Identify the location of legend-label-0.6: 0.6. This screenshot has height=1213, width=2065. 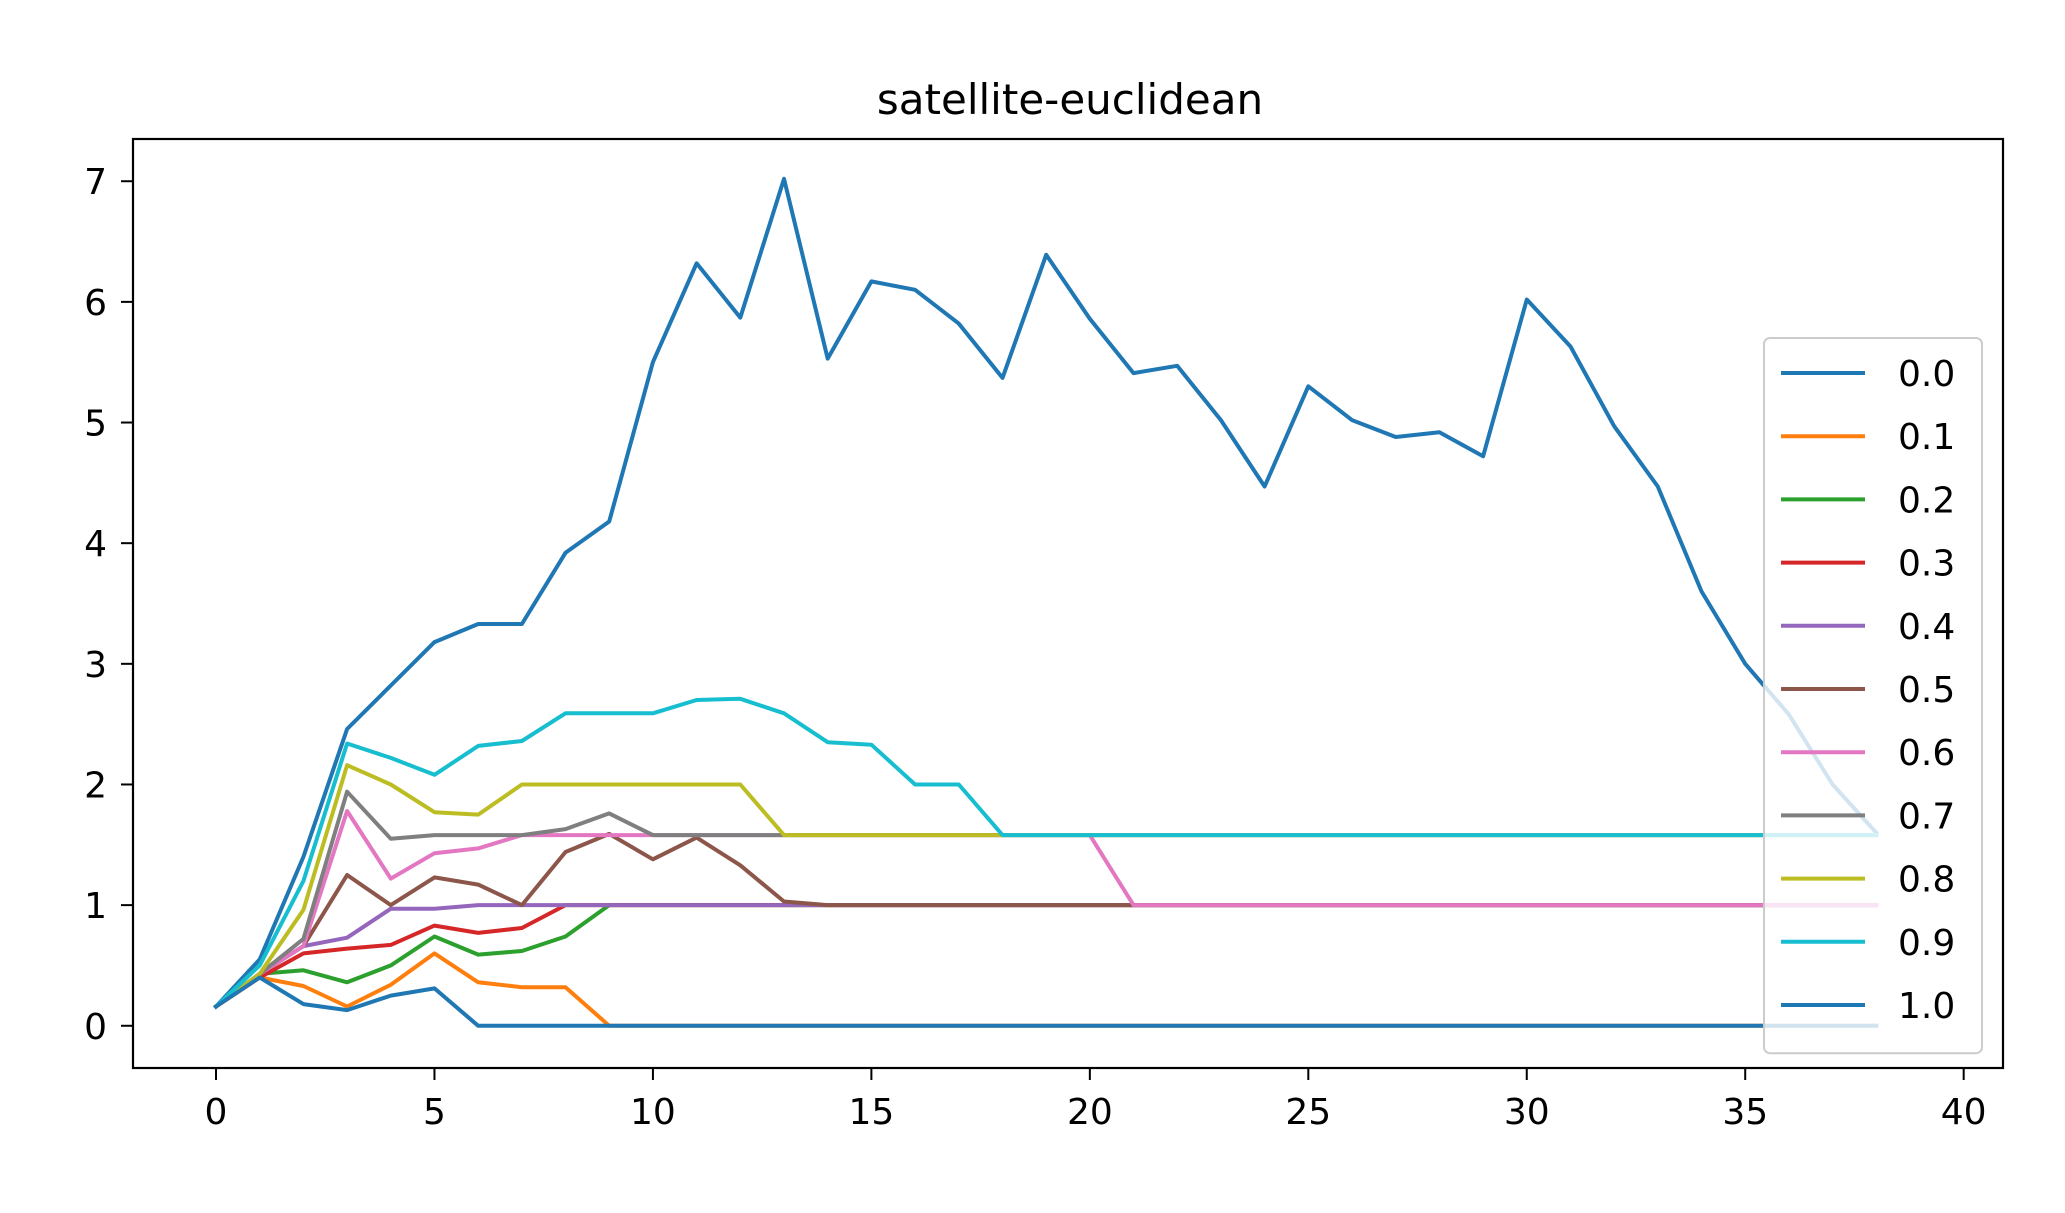
(1926, 753).